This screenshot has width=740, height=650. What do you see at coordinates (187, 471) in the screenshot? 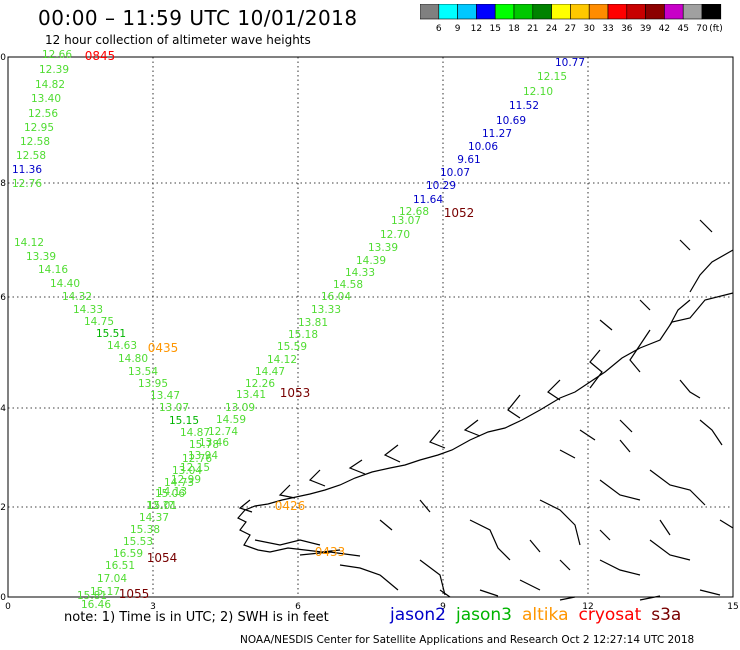
I see `wave-height-value: 13.04` at bounding box center [187, 471].